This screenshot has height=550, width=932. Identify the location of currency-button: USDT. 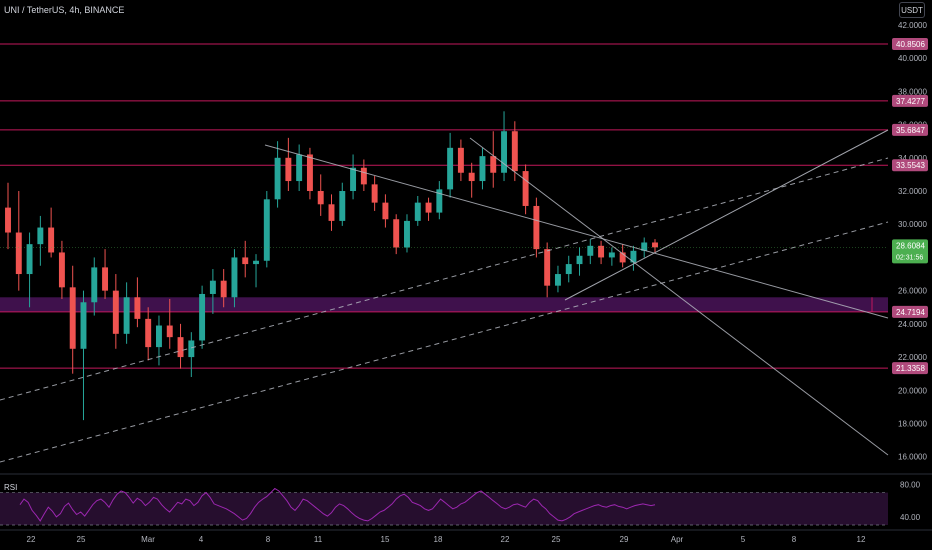
(912, 10).